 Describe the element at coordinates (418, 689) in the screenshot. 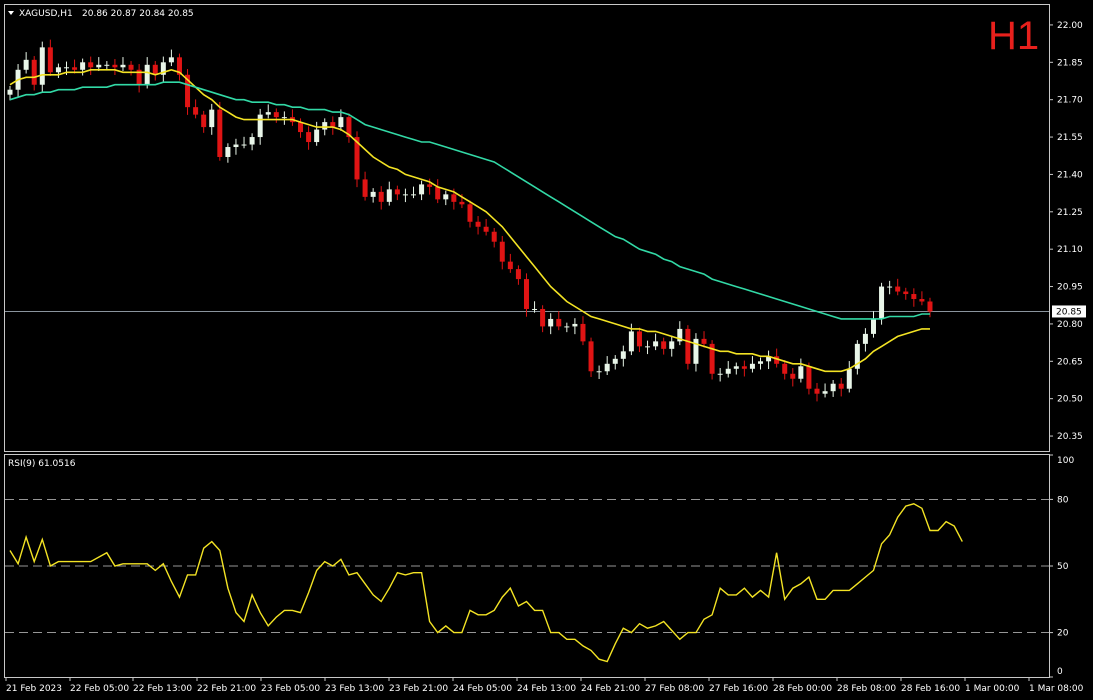

I see `time-tick-label: 23 Feb 21:00` at that location.